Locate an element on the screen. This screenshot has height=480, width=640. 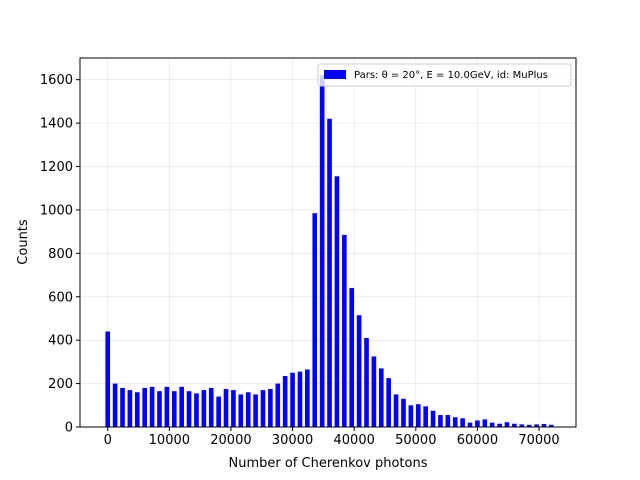
legend: Pars: θ = 20°, E = 10.0GeV, id: MuPlus is located at coordinates (444, 75).